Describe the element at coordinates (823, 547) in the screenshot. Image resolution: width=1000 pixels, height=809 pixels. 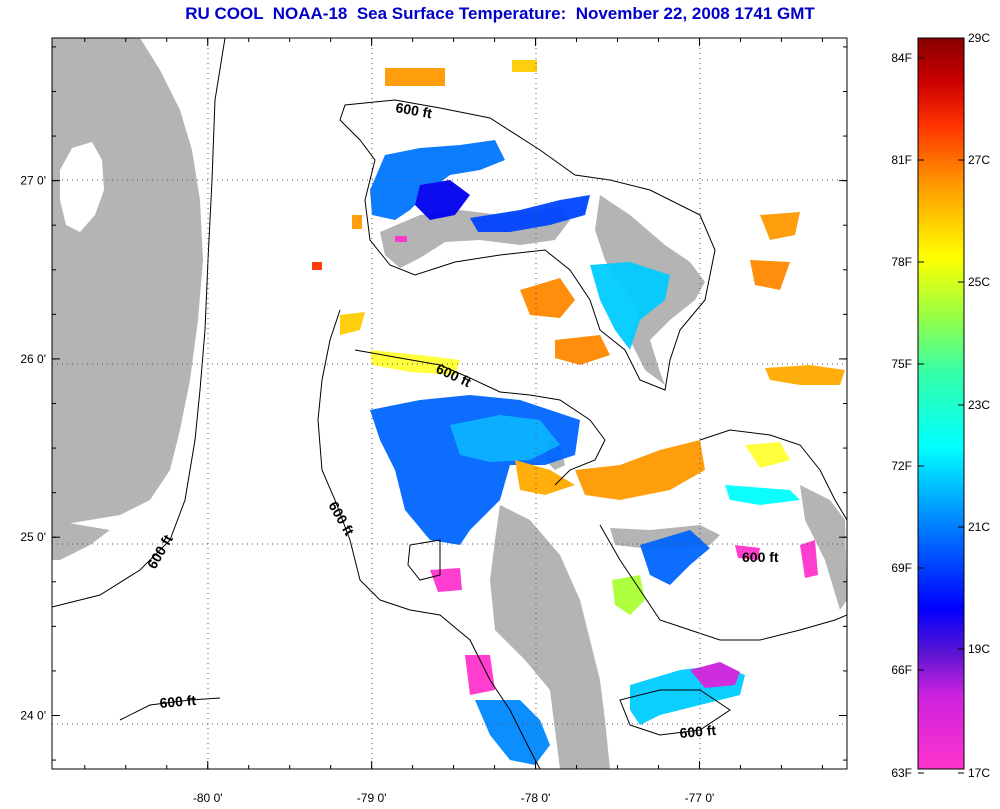
I see `land-cat-island` at that location.